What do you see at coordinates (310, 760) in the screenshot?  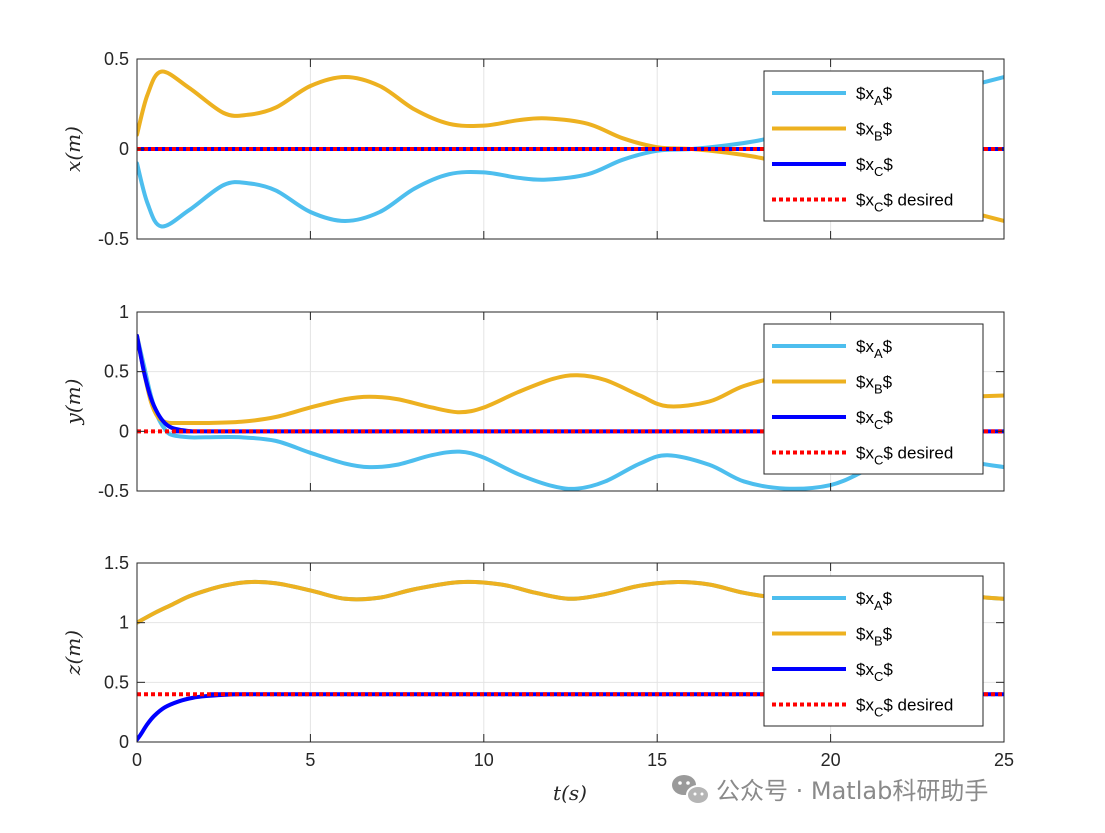 I see `x-tick-label: 5` at bounding box center [310, 760].